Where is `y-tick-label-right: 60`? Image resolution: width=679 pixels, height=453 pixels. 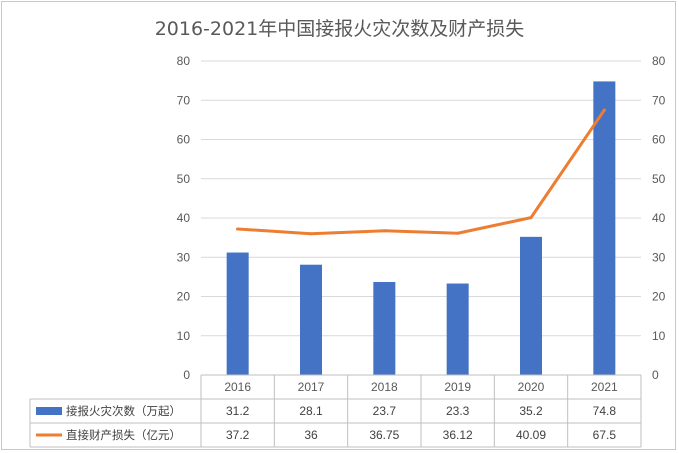 y-tick-label-right: 60 is located at coordinates (659, 140).